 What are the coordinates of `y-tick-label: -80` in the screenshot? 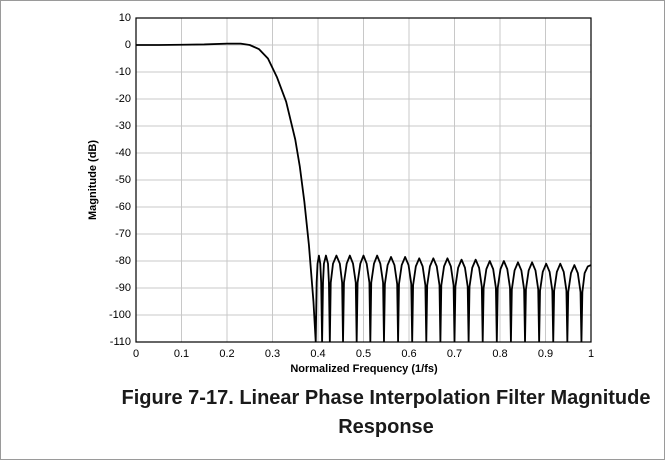 It's located at (123, 261).